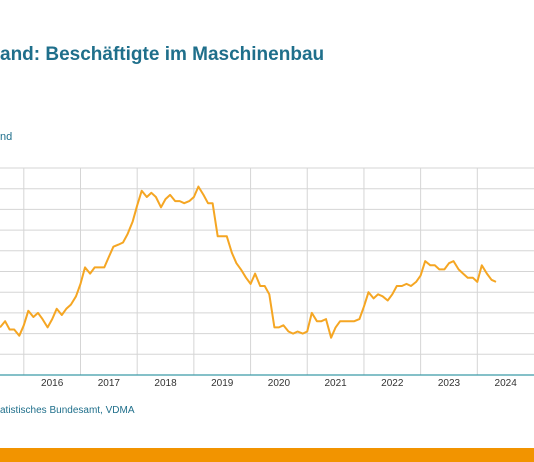 Image resolution: width=534 pixels, height=462 pixels. I want to click on source-note: atistisches Bundesamt, VDMA, so click(67, 410).